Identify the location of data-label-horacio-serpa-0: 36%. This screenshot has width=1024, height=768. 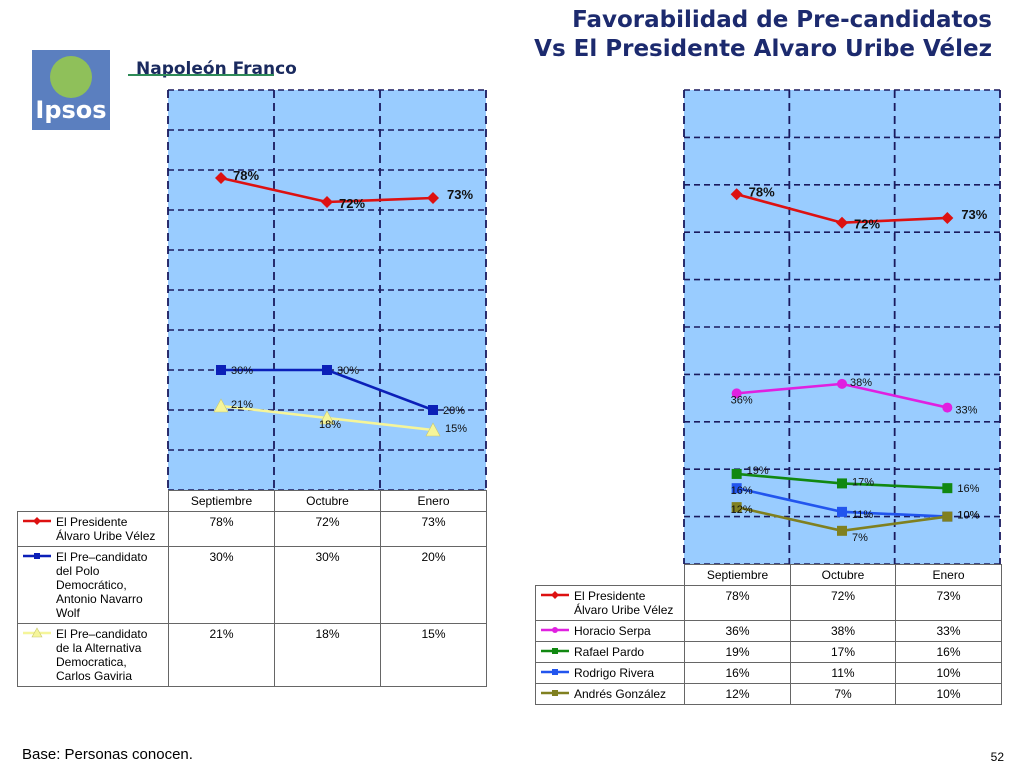
(742, 400).